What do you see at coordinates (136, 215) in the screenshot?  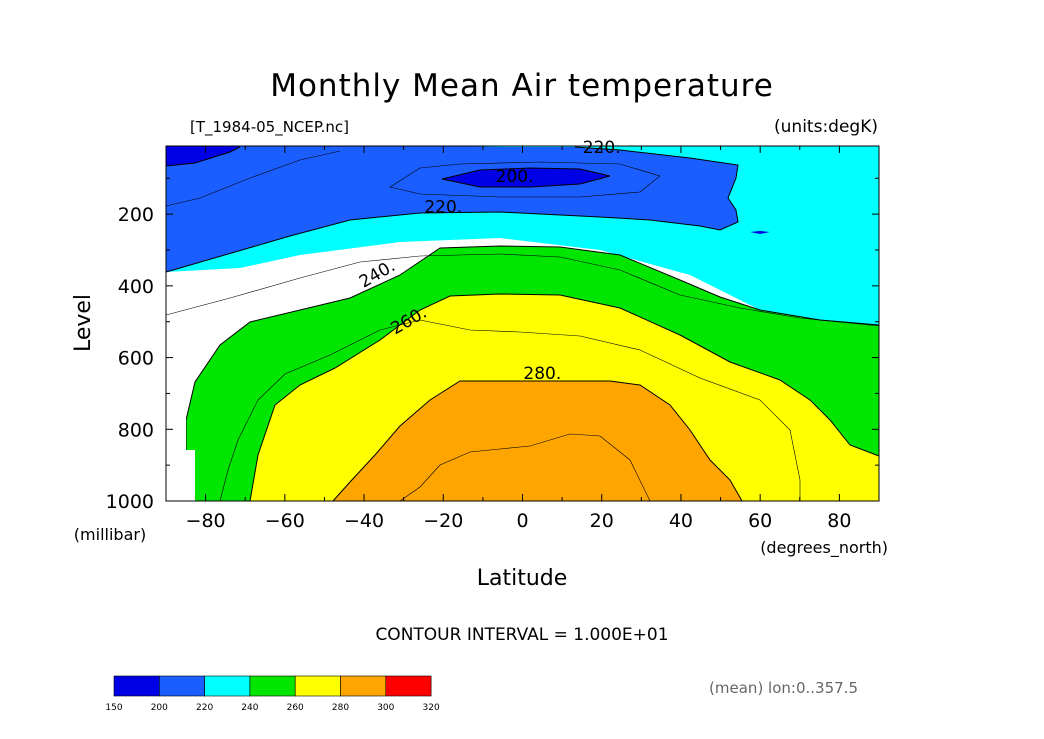 I see `y-tick-label: 200` at bounding box center [136, 215].